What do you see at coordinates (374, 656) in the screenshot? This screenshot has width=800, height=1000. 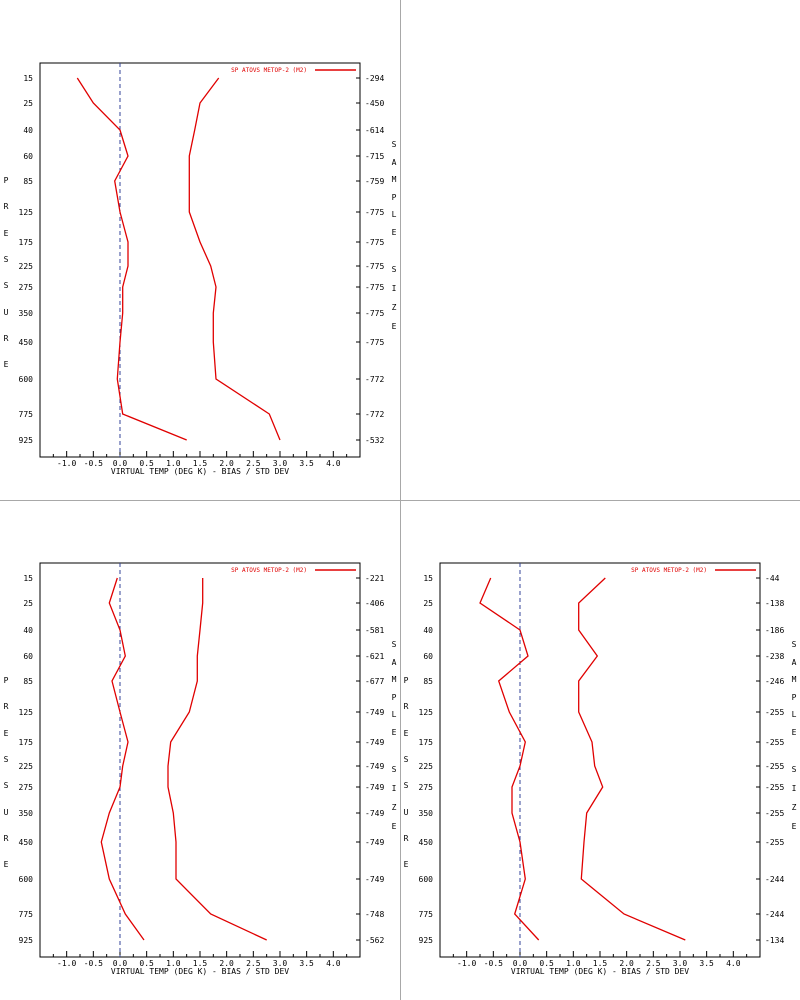 I see `sample-size-label: -621` at bounding box center [374, 656].